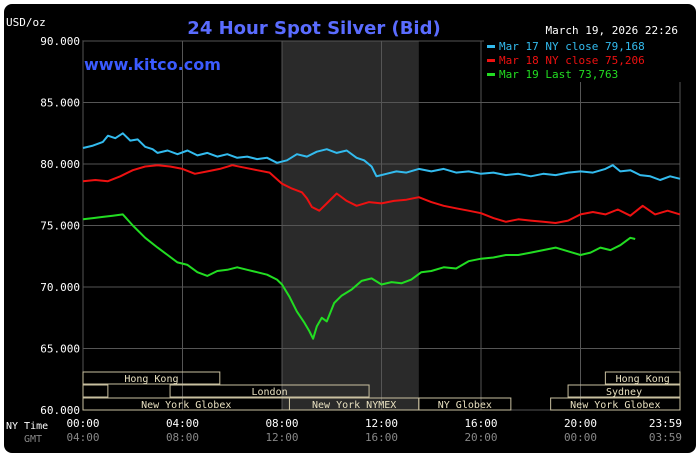 The height and width of the screenshot is (457, 700). What do you see at coordinates (152, 64) in the screenshot?
I see `watermark: www.kitco.com` at bounding box center [152, 64].